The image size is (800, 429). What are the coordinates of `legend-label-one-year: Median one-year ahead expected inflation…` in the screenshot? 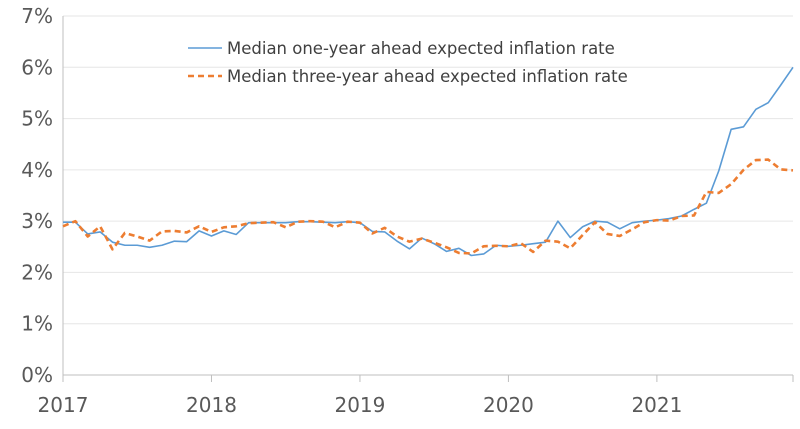 It's located at (421, 48).